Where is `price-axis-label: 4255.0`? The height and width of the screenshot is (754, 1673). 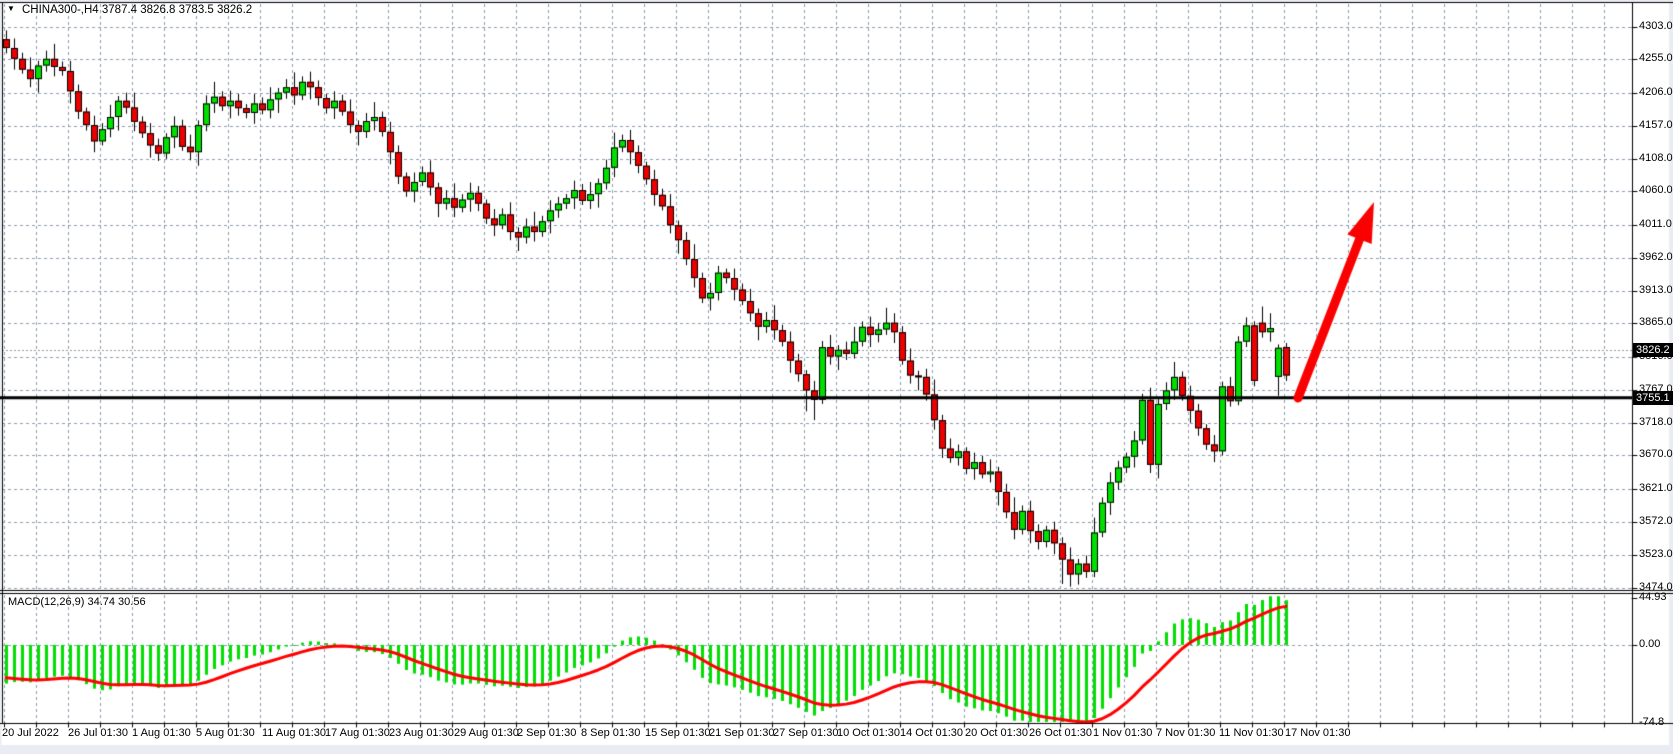
price-axis-label: 4255.0 is located at coordinates (1656, 58).